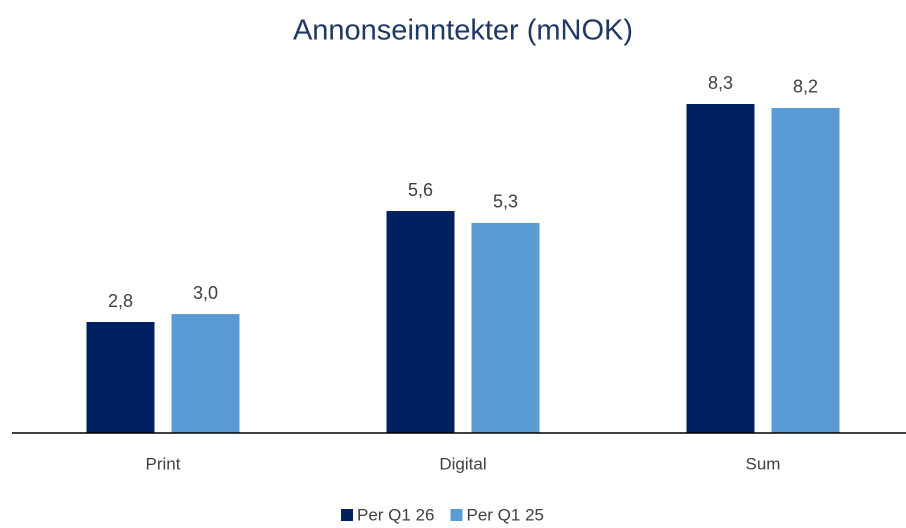  What do you see at coordinates (805, 87) in the screenshot?
I see `value-label: 8,2` at bounding box center [805, 87].